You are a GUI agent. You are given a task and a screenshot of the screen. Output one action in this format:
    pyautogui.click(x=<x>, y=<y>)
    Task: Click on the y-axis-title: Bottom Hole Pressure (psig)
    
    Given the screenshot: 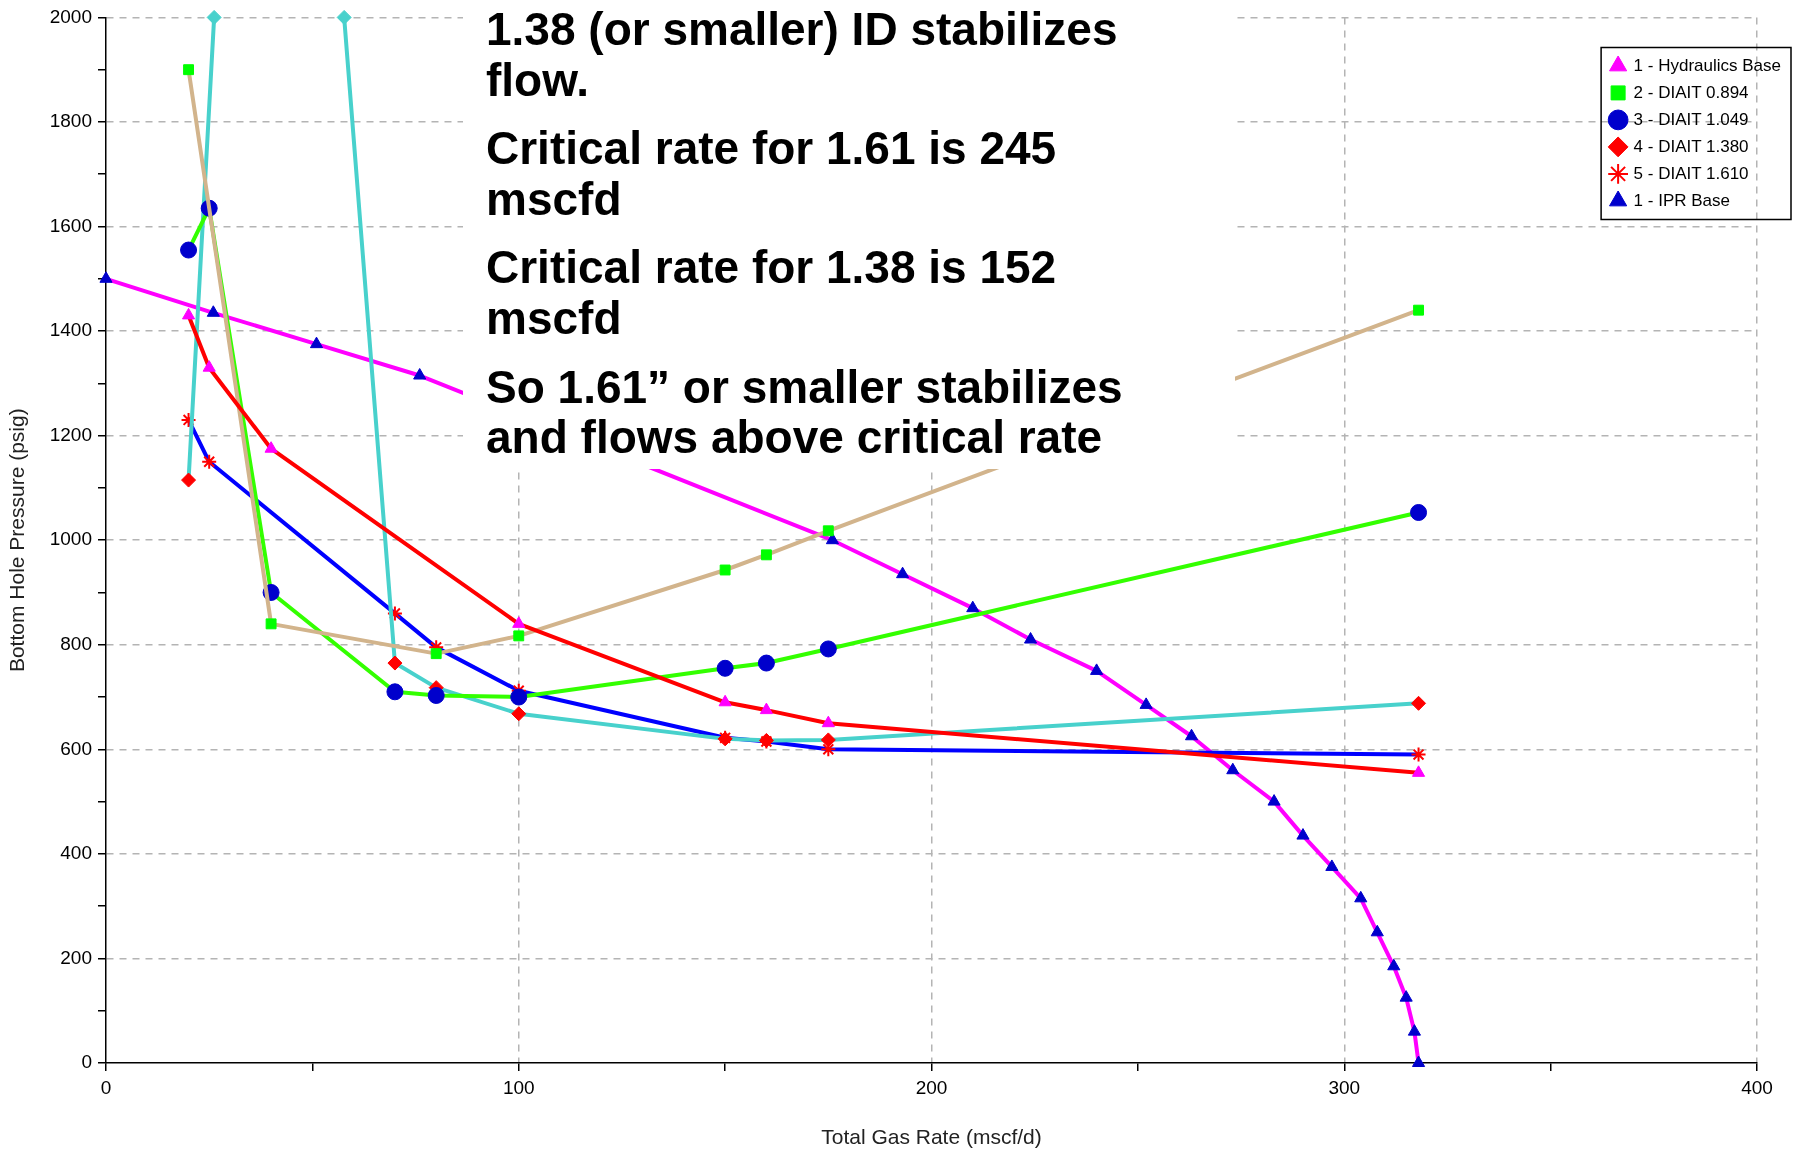 What is the action you would take?
    pyautogui.click(x=17, y=540)
    